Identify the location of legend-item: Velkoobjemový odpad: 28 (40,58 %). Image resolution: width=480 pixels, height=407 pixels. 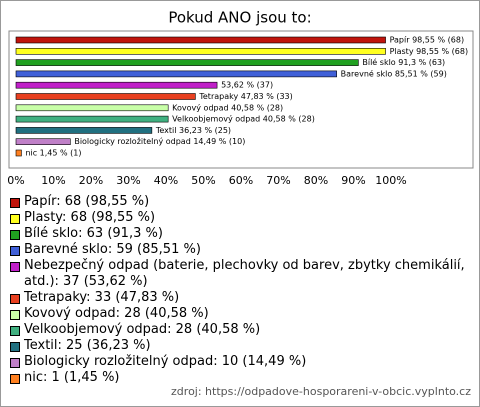
(242, 330).